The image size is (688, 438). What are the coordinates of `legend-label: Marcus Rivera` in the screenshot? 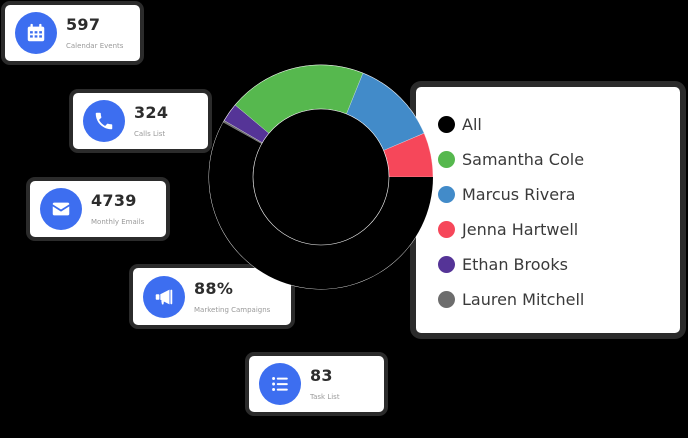 It's located at (519, 194).